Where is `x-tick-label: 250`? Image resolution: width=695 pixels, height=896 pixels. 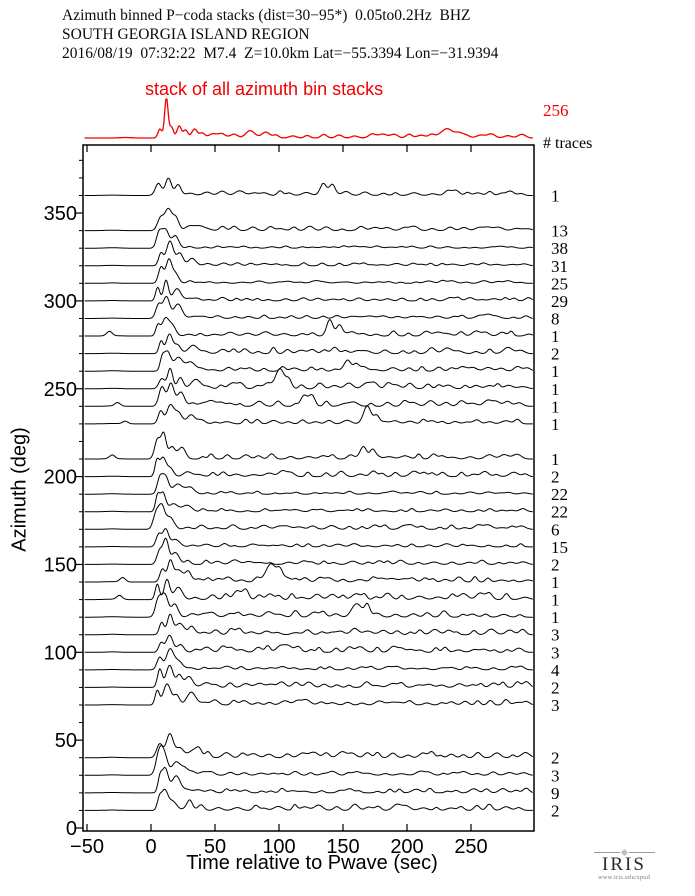 x-tick-label: 250 is located at coordinates (470, 847).